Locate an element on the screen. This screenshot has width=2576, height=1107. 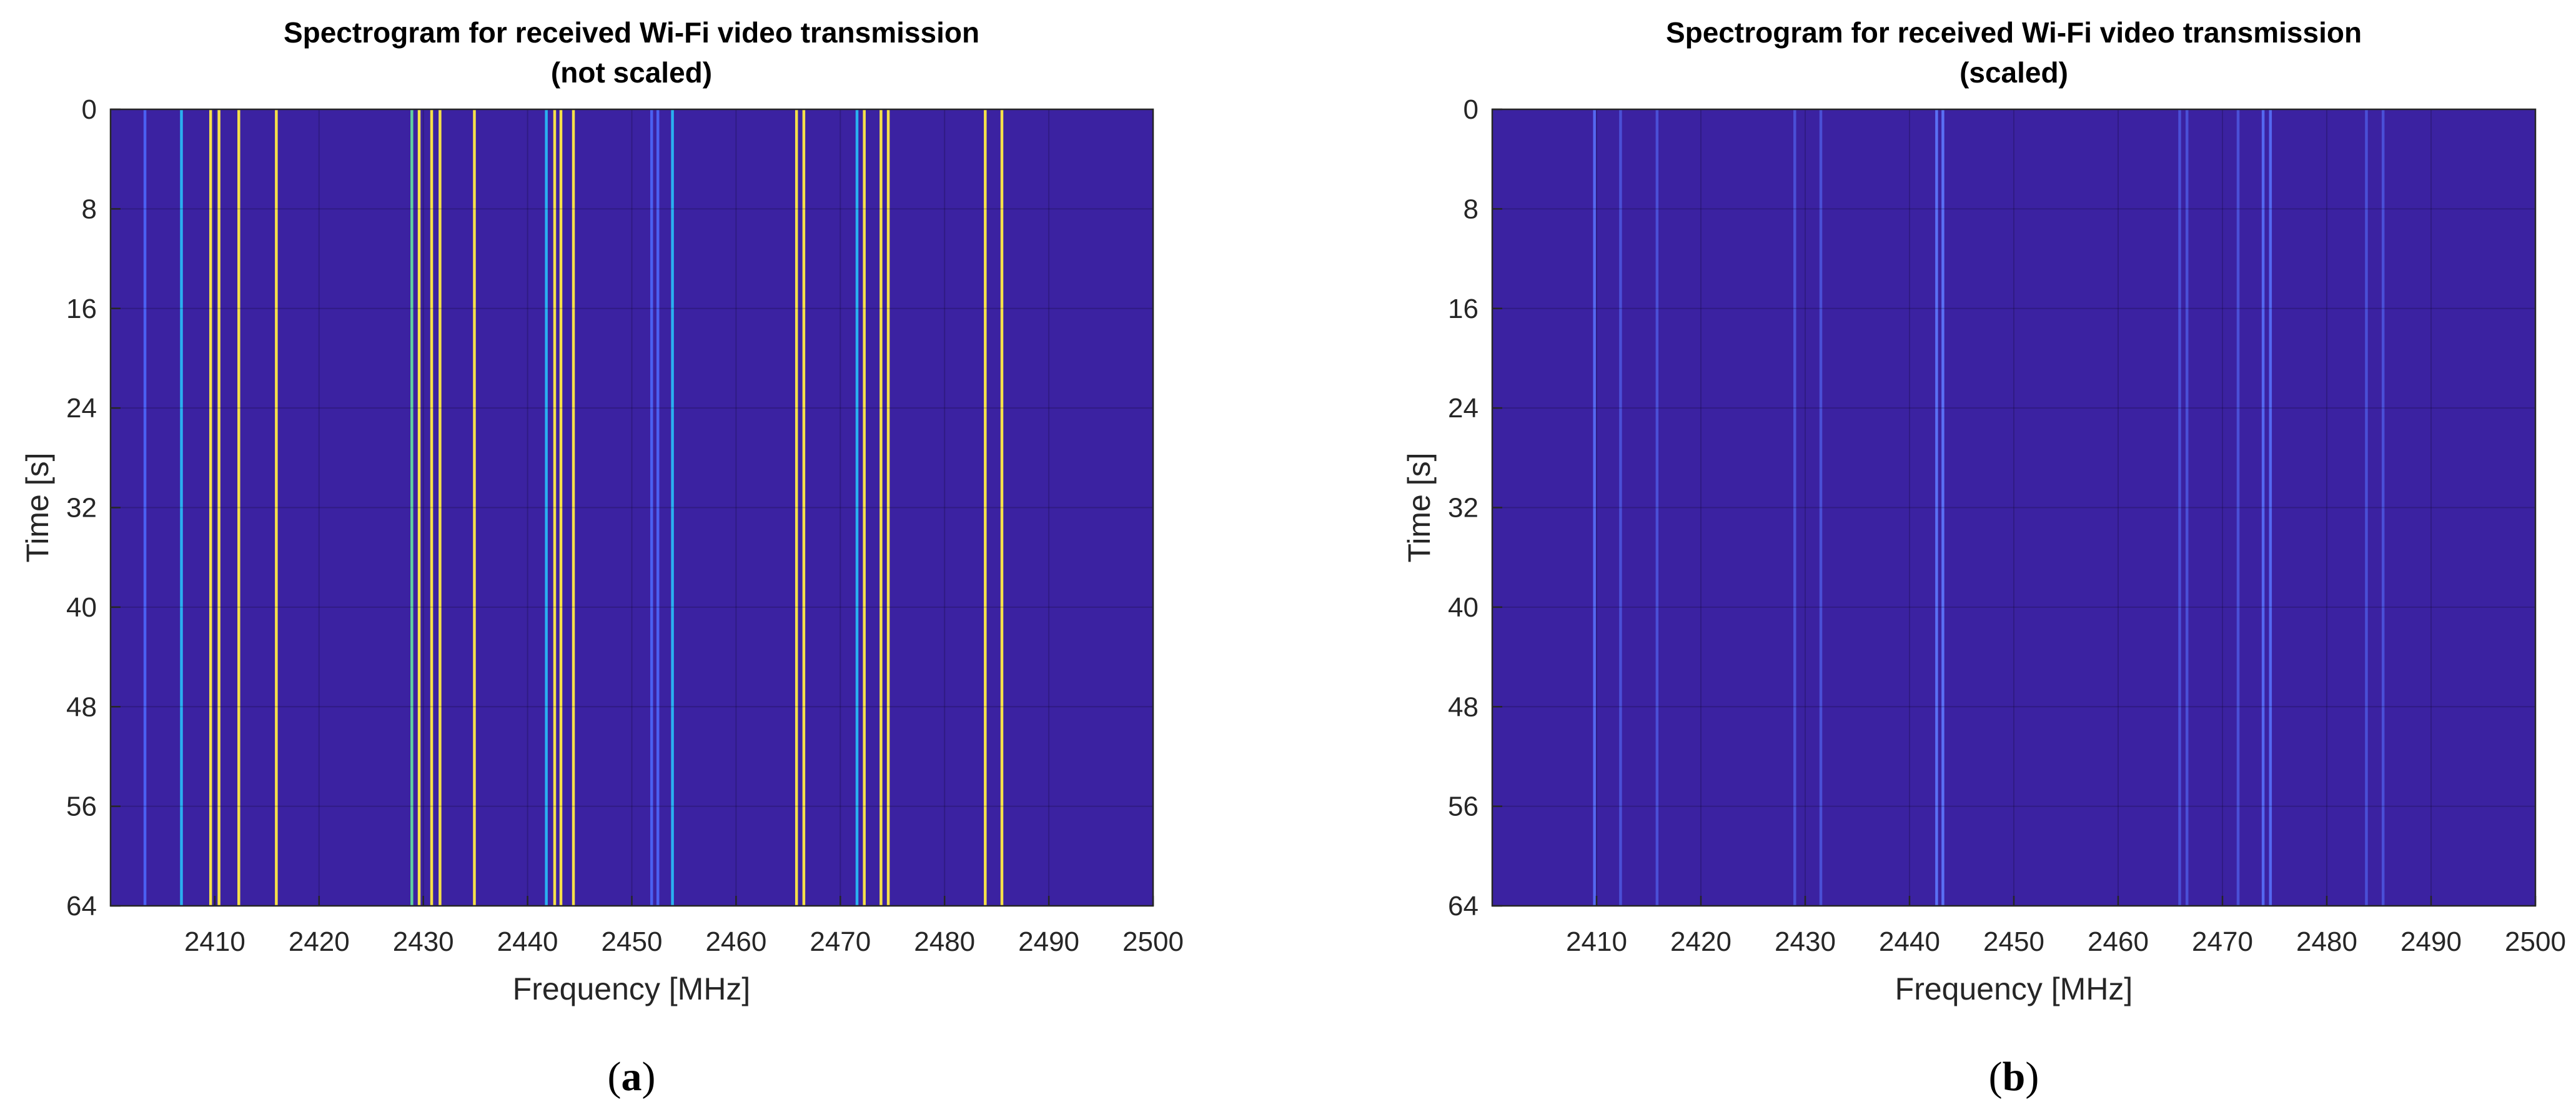
panel-letter: a is located at coordinates (632, 1077).